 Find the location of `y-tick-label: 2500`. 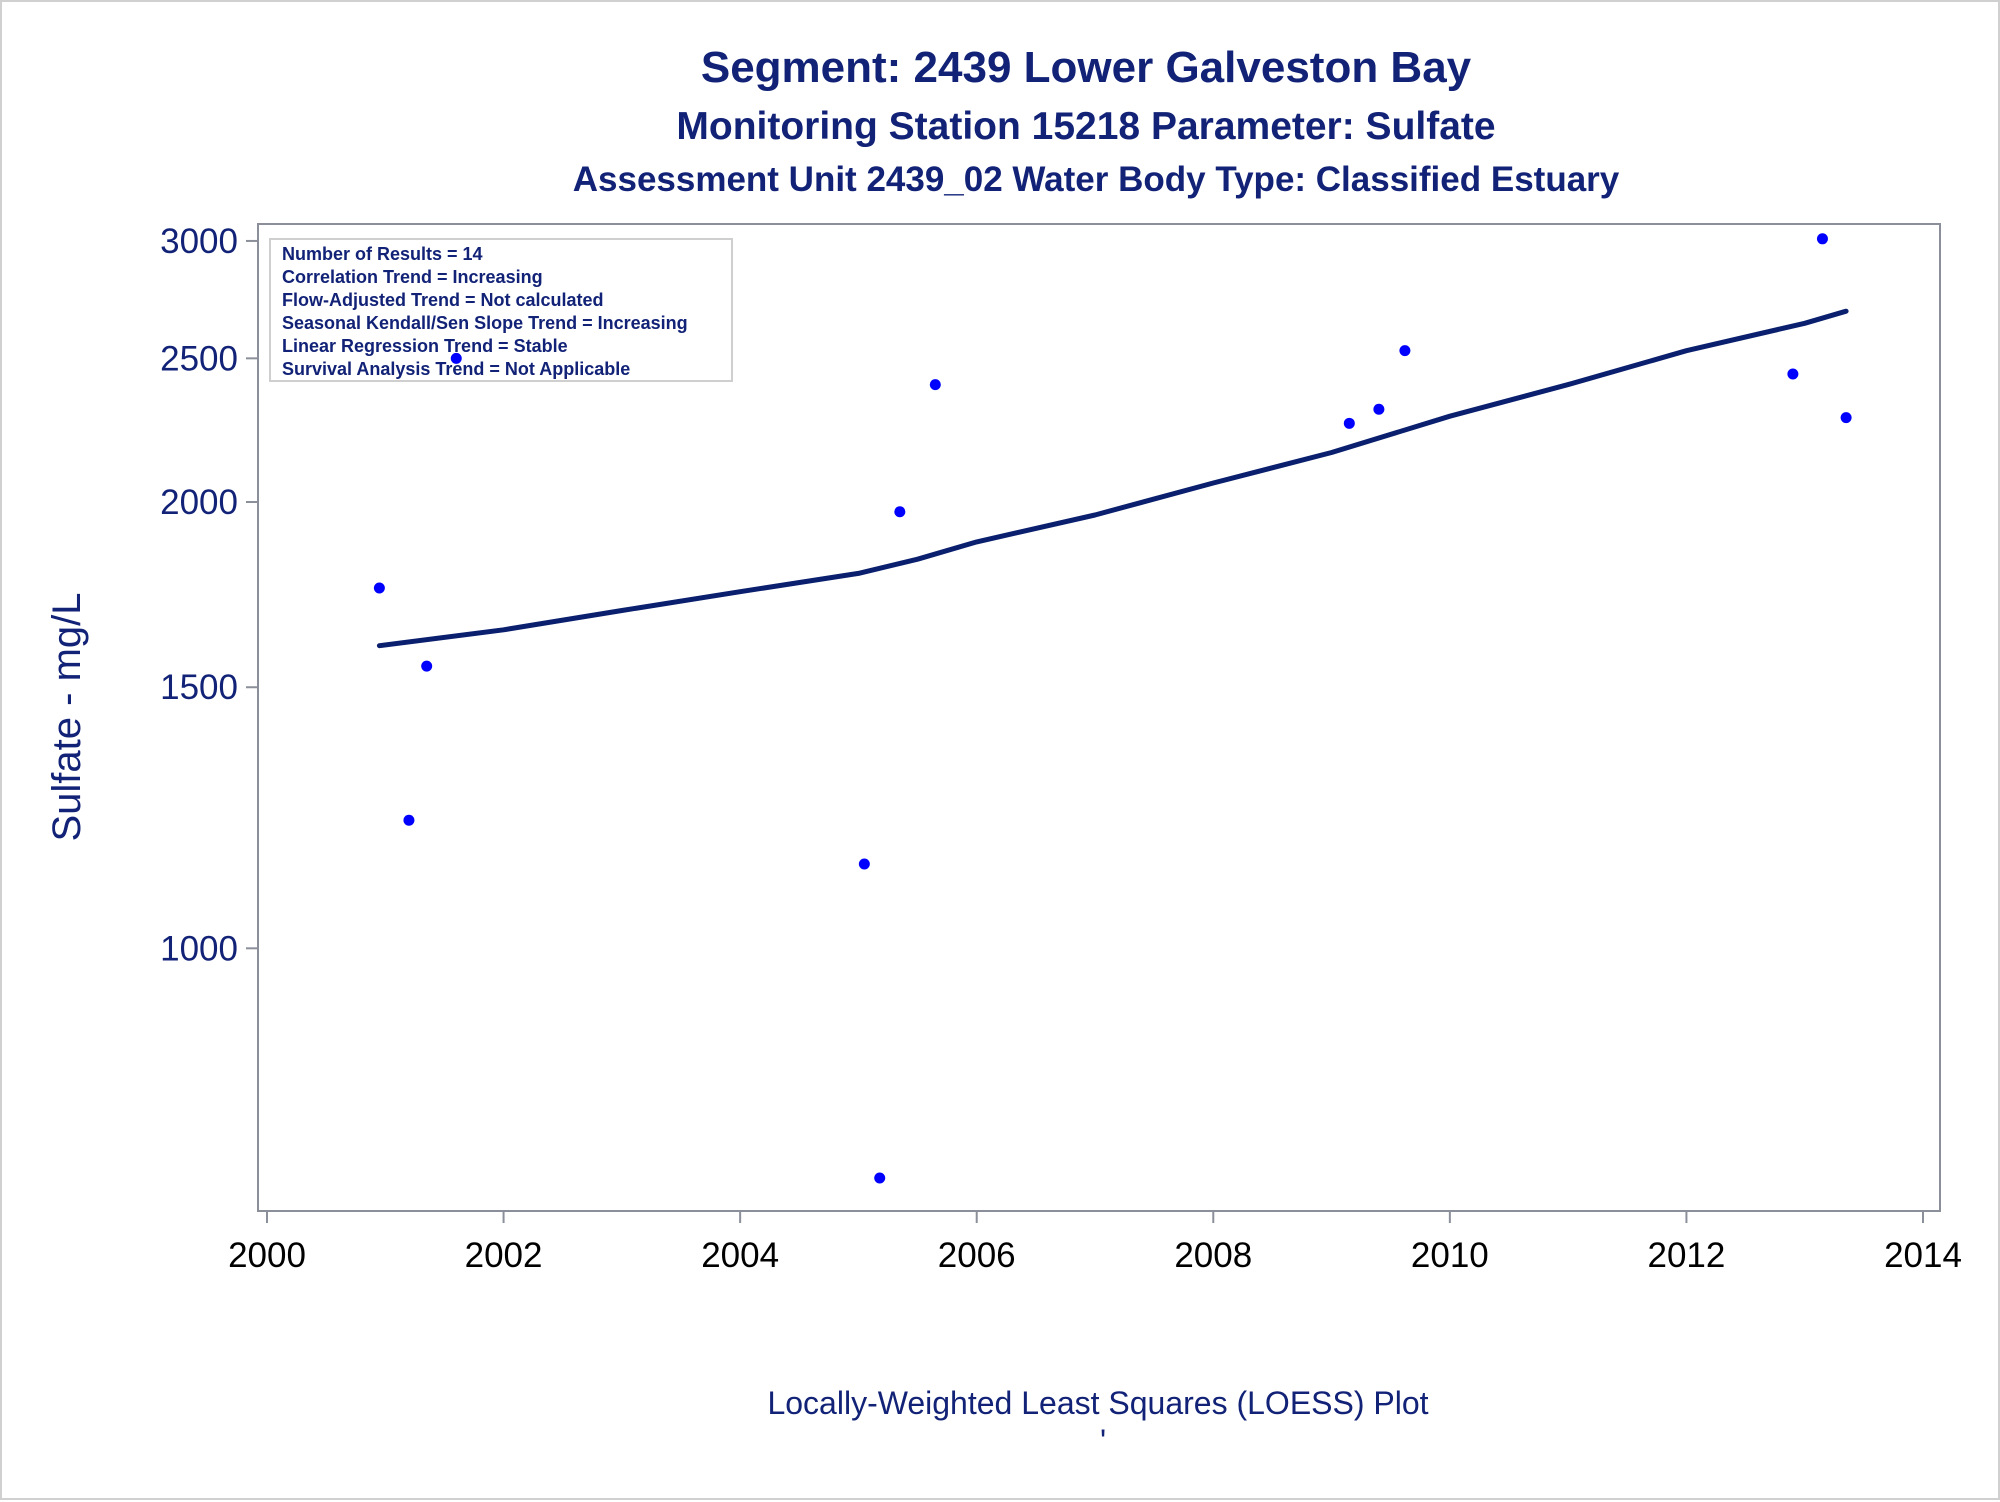

y-tick-label: 2500 is located at coordinates (199, 358).